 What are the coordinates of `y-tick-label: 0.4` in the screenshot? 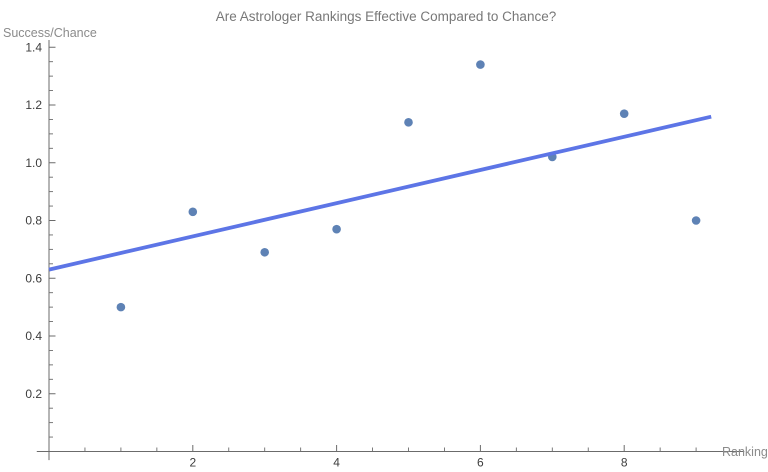 It's located at (33, 336).